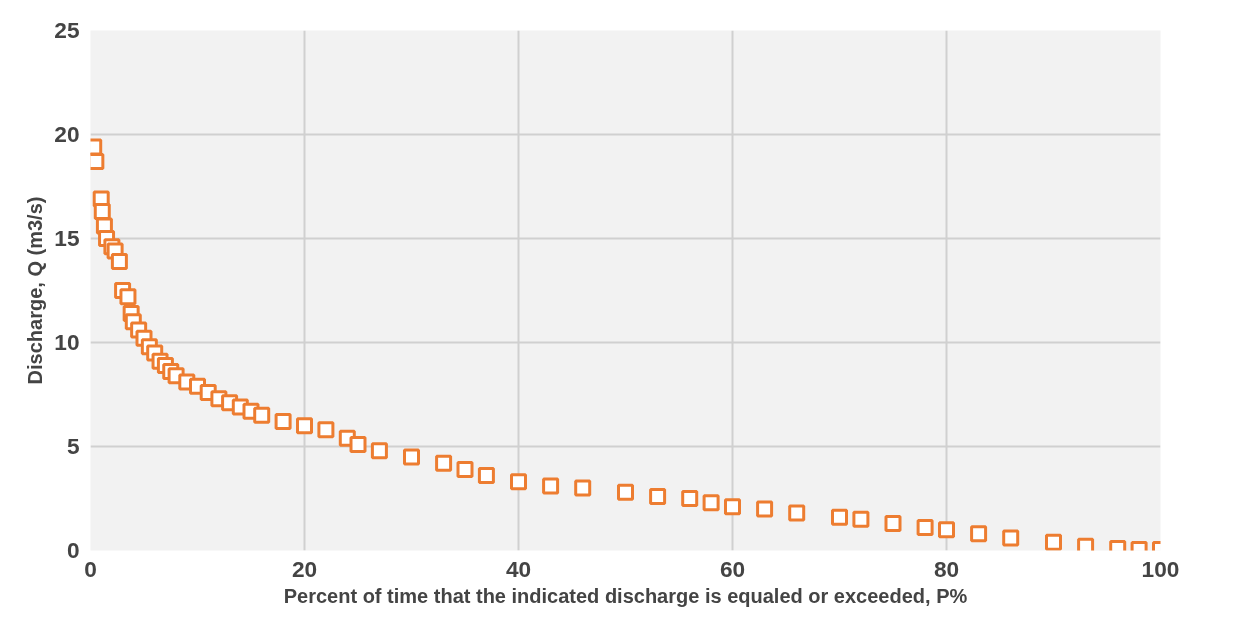  I want to click on x-tick-label: 0, so click(90, 568).